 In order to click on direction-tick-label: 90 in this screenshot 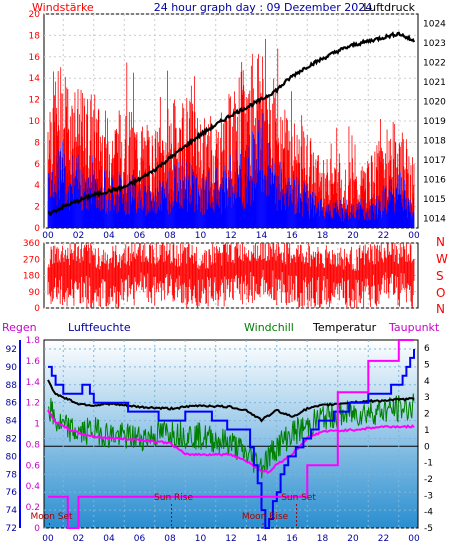, I will do `click(35, 293)`.